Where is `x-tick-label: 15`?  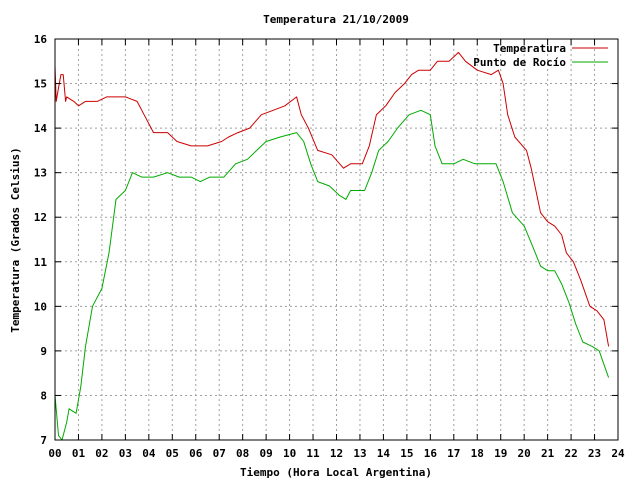
x-tick-label: 15 is located at coordinates (406, 453).